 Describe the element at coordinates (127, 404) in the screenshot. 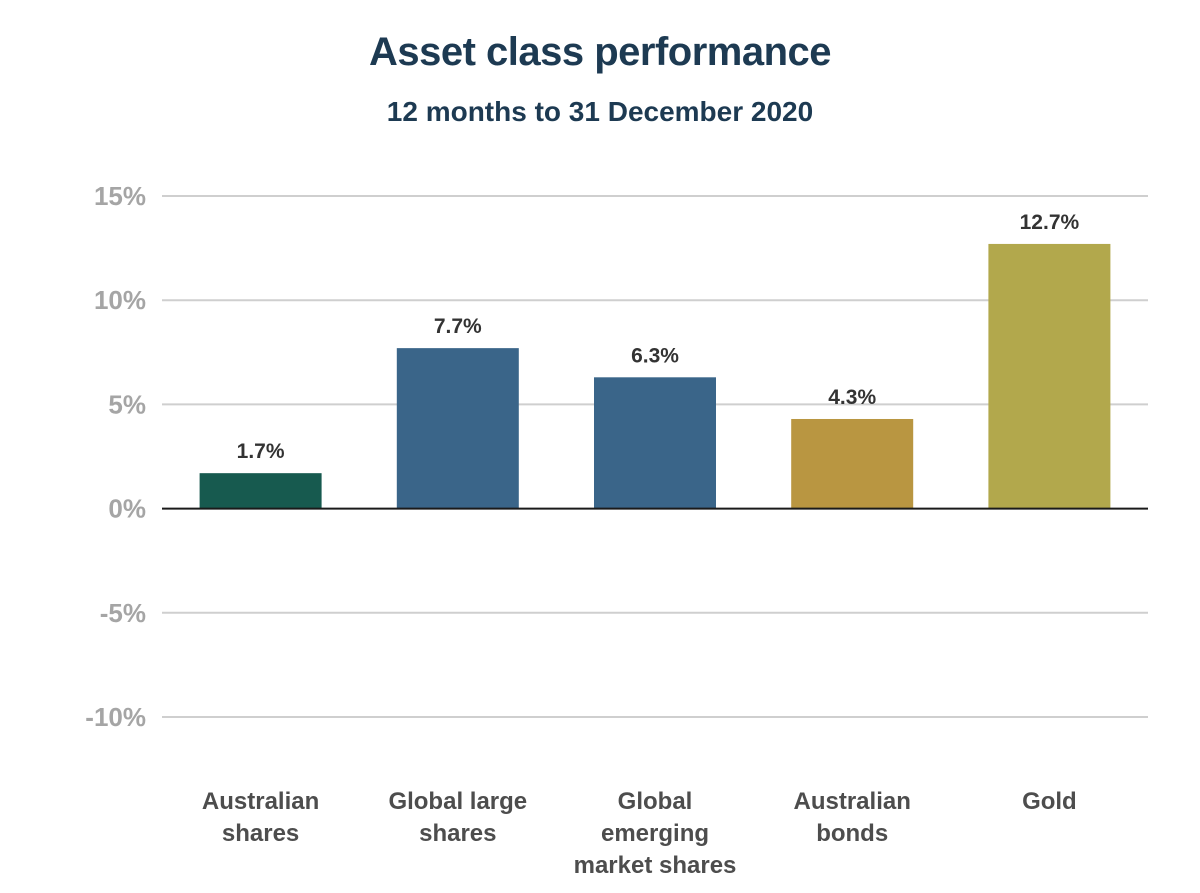

I see `y-tick-label: 5%` at that location.